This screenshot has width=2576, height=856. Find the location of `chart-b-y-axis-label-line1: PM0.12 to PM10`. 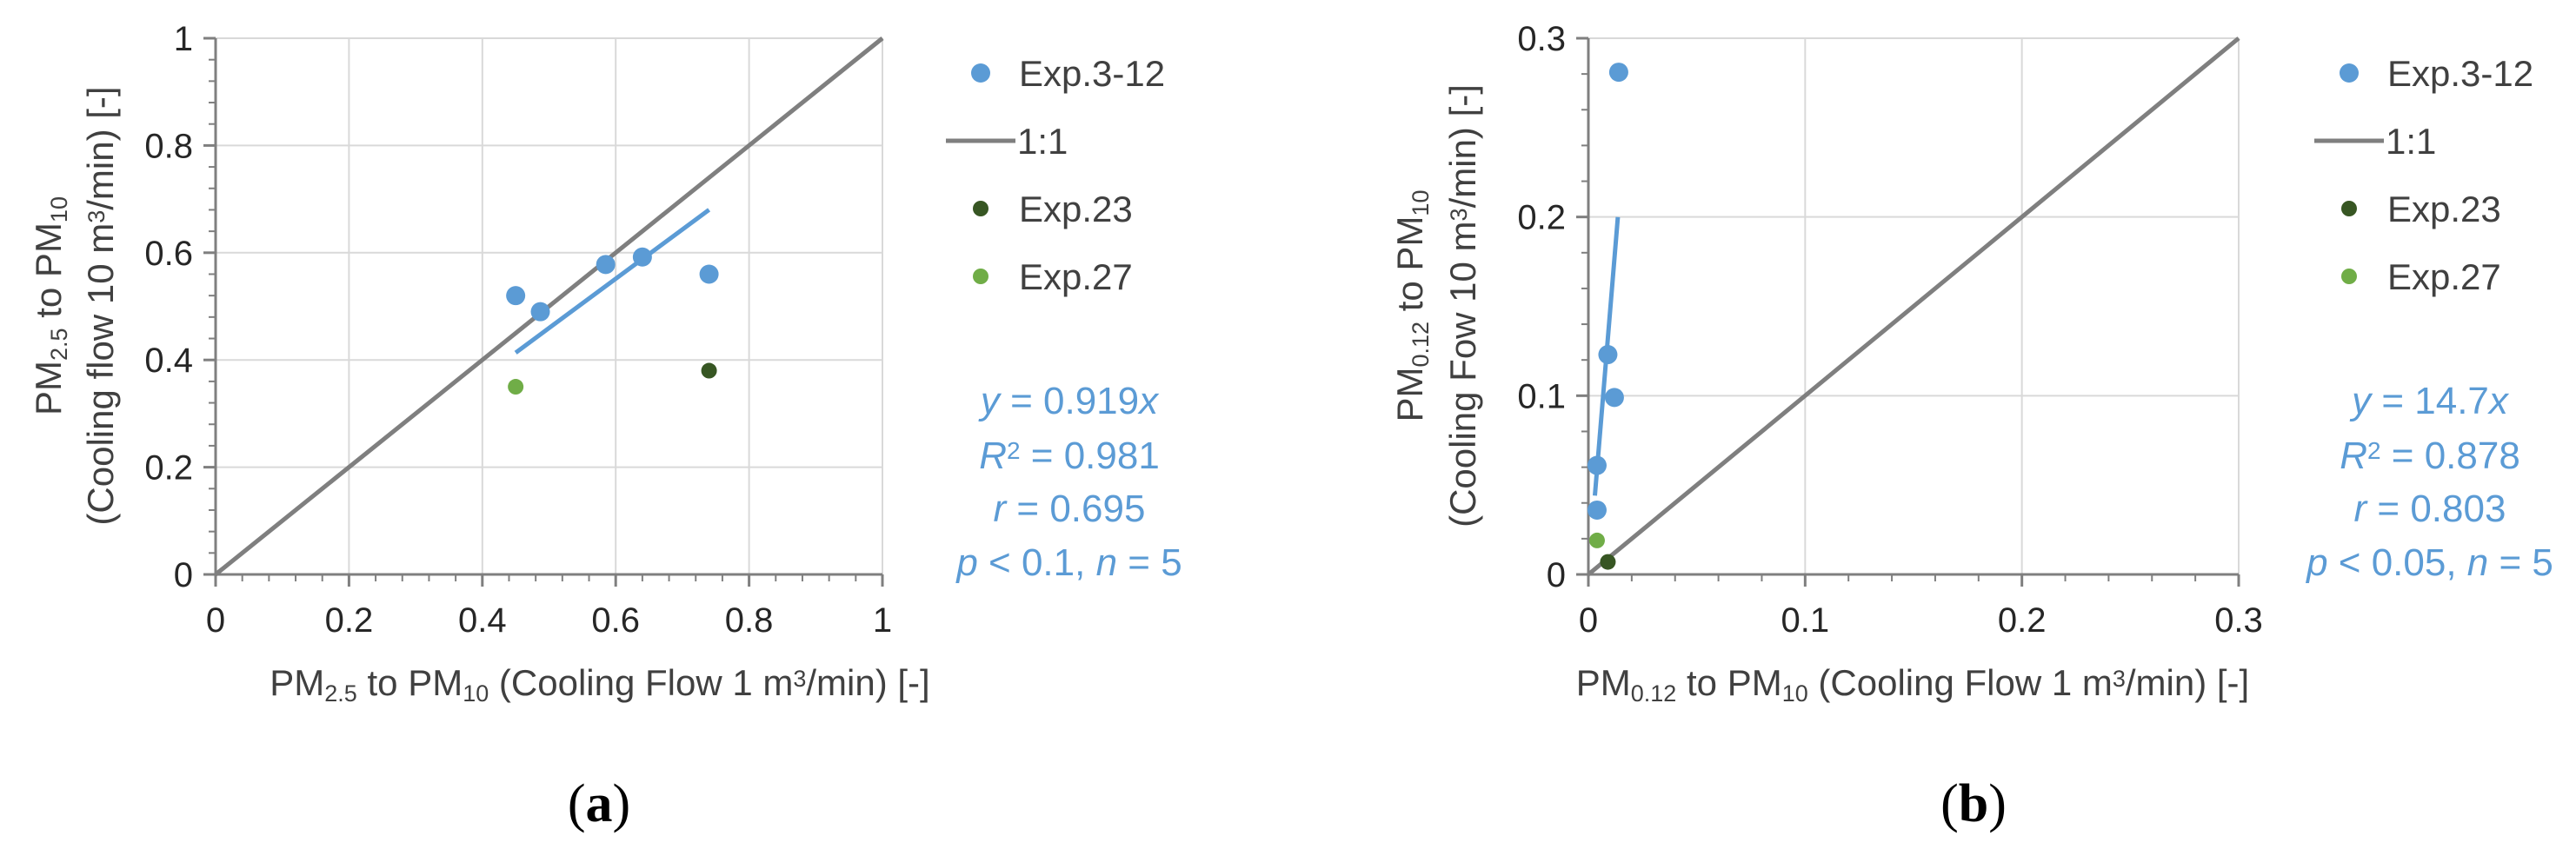

chart-b-y-axis-label-line1: PM0.12 to PM10 is located at coordinates (1411, 306).